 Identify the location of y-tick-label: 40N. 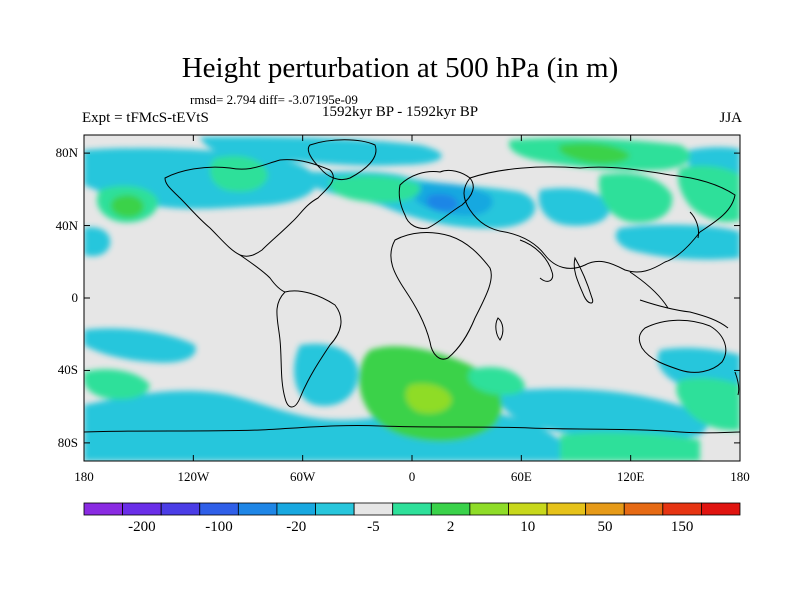
(66, 225).